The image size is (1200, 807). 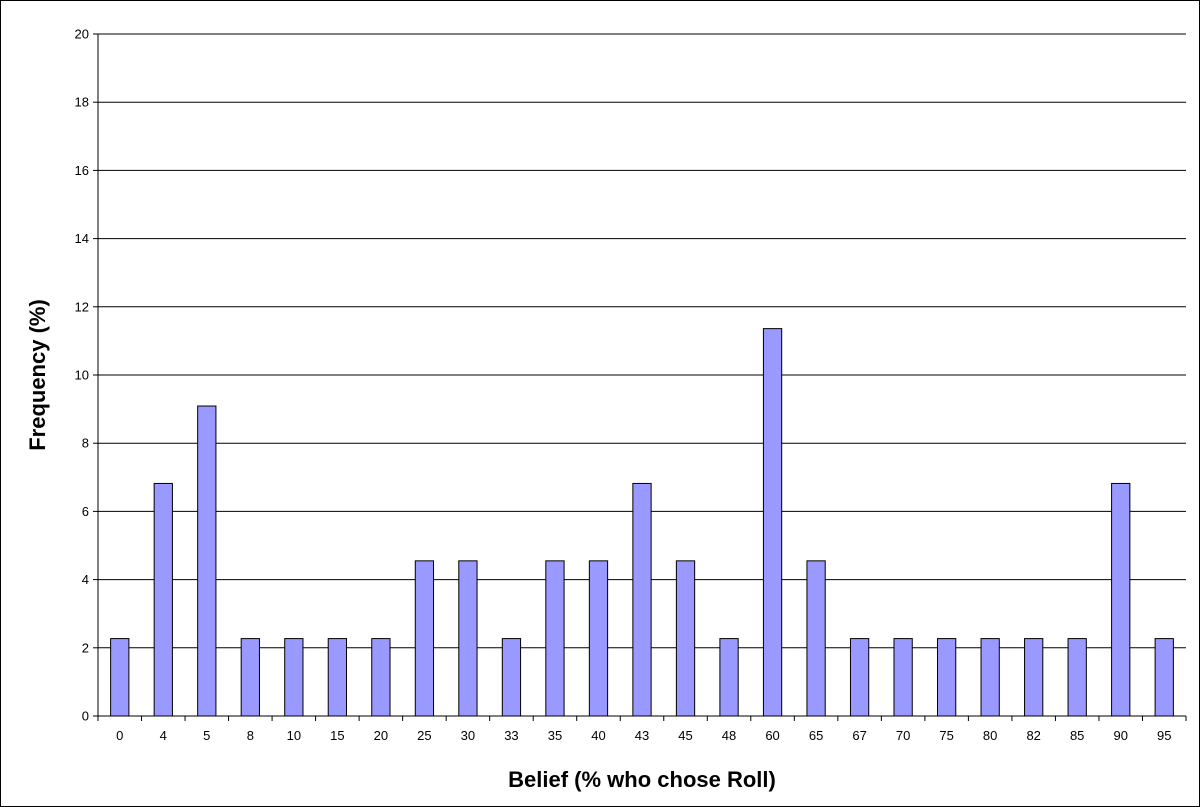 I want to click on y-tick-label: 0, so click(x=85, y=716).